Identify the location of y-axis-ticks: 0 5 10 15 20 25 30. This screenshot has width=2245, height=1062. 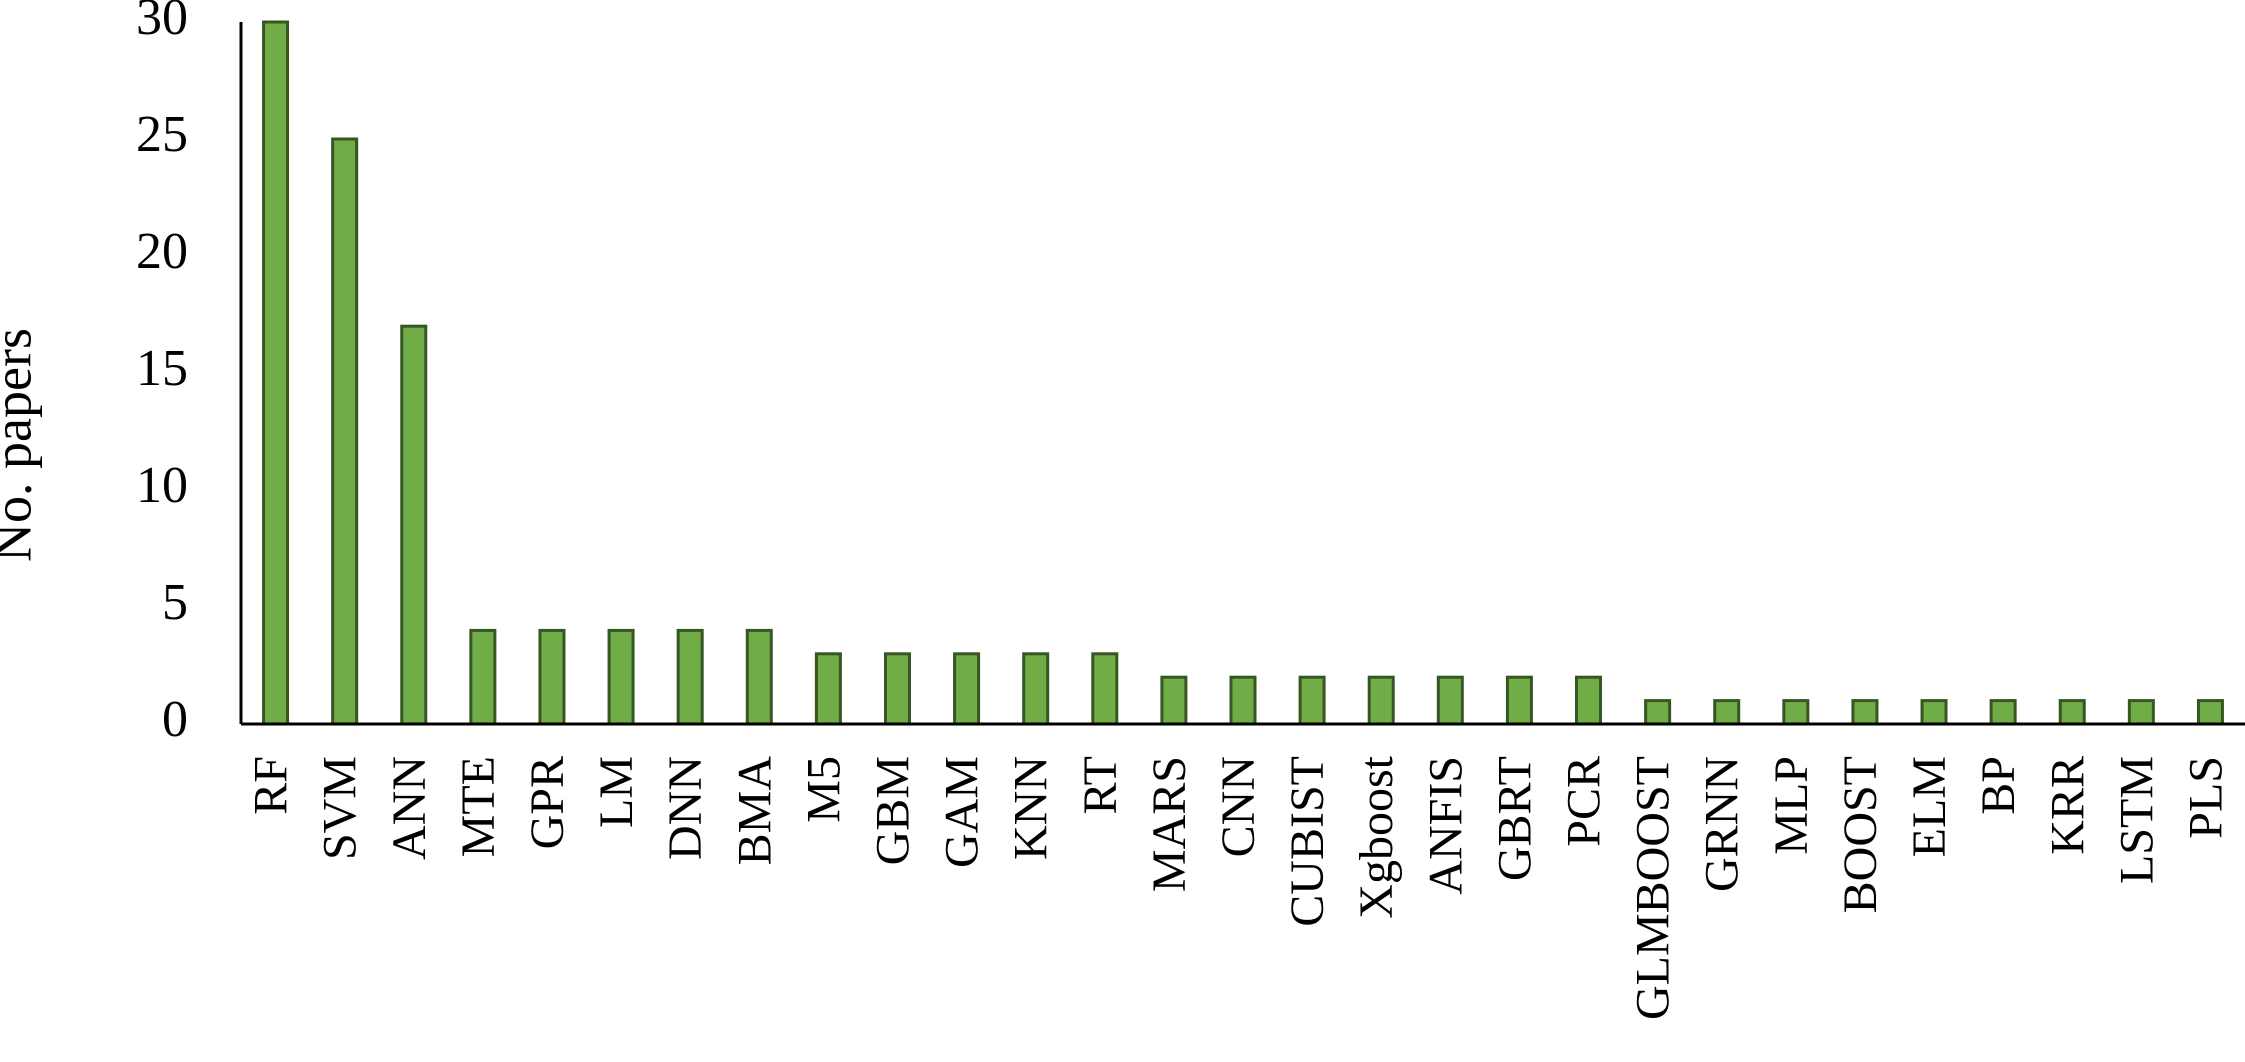
(162, 374).